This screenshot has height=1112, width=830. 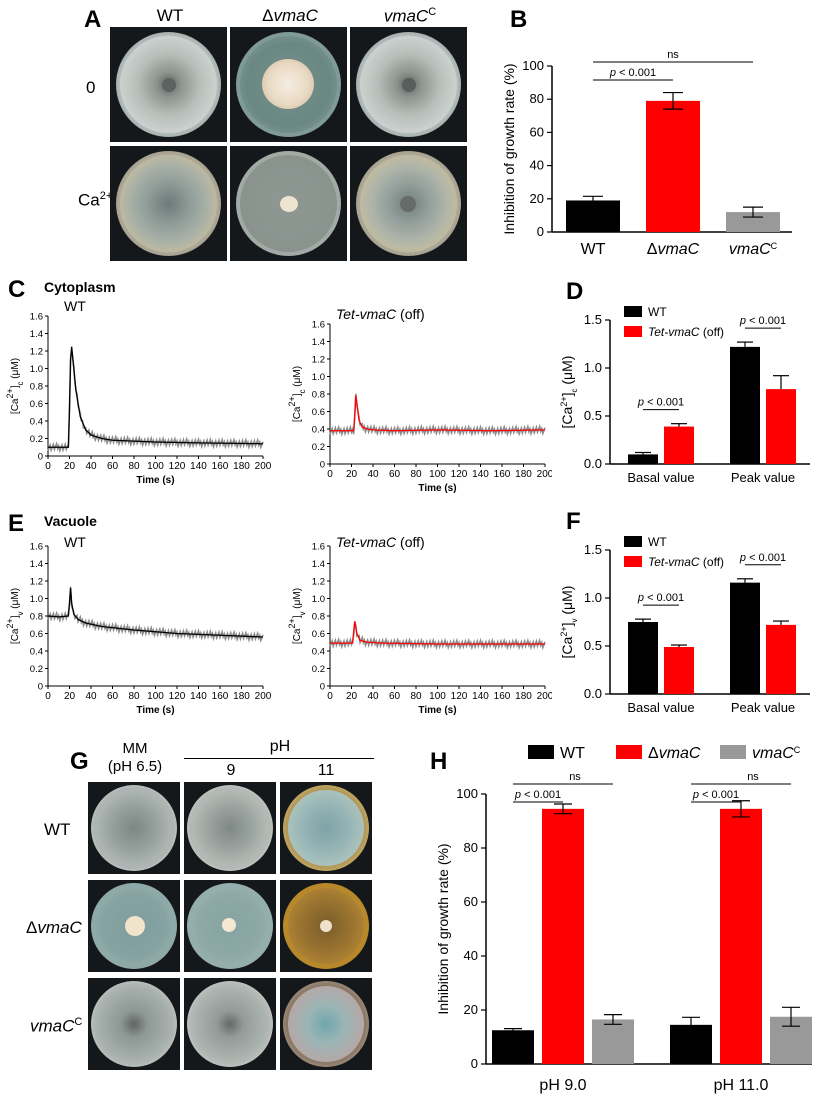 I want to click on chart-c-tet-ytick-label-1: 0.2, so click(x=318, y=447).